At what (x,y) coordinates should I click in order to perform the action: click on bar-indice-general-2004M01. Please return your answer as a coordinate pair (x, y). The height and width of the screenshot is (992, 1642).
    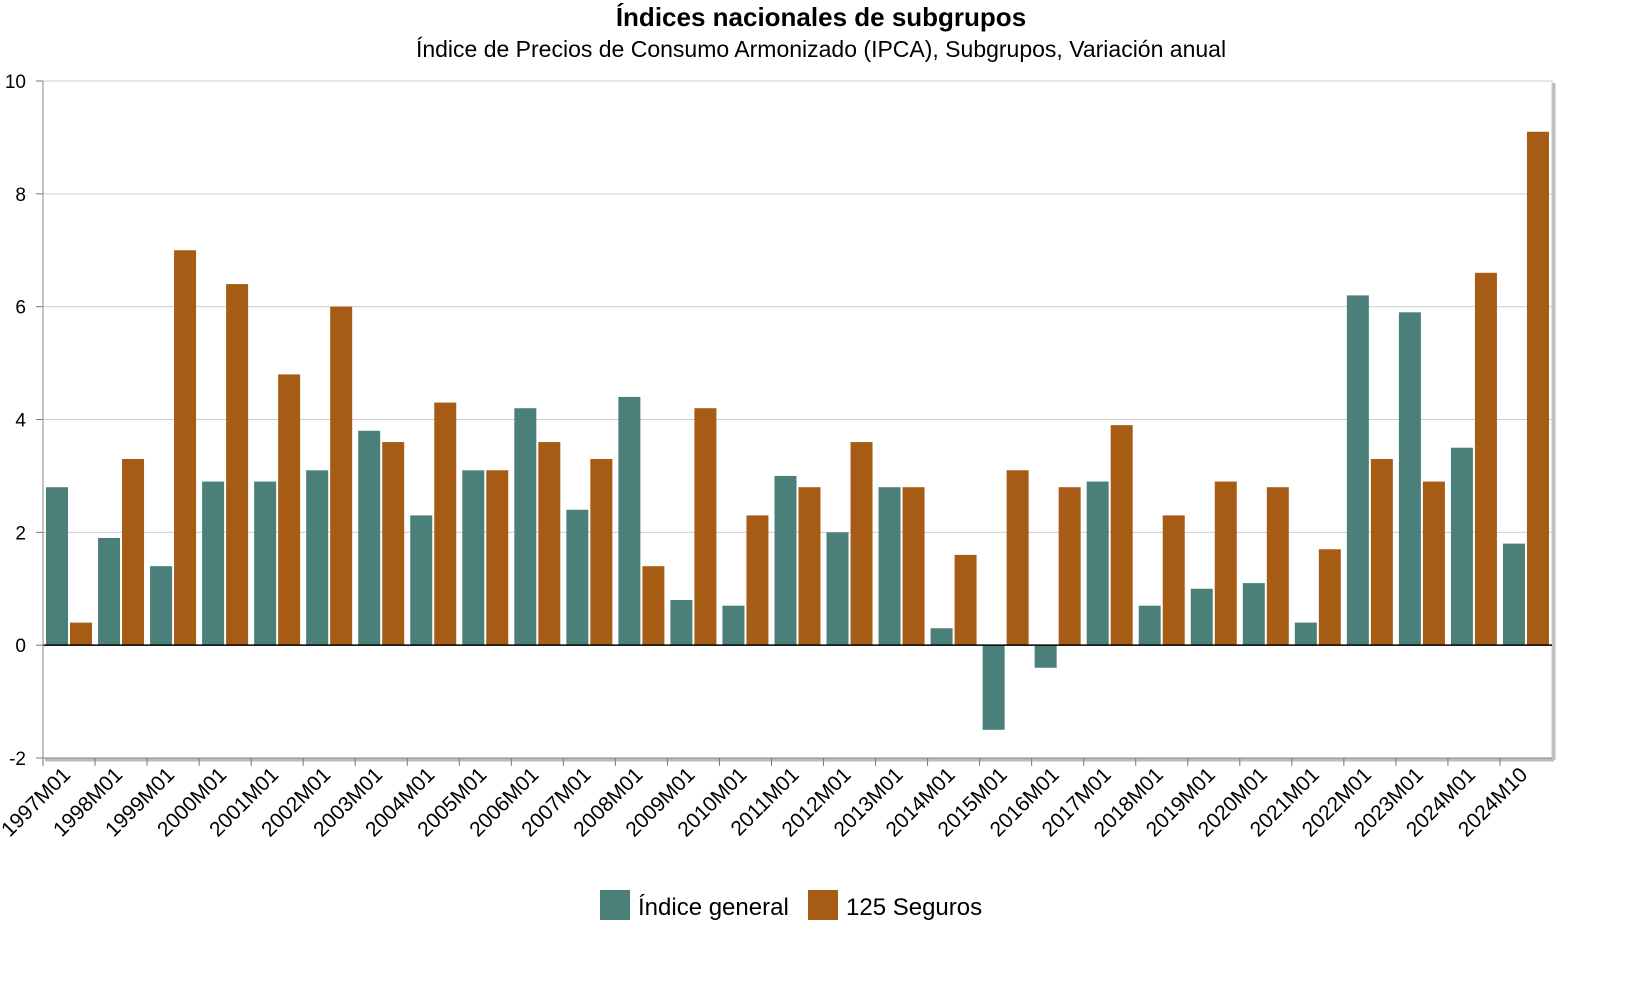
    Looking at the image, I should click on (421, 580).